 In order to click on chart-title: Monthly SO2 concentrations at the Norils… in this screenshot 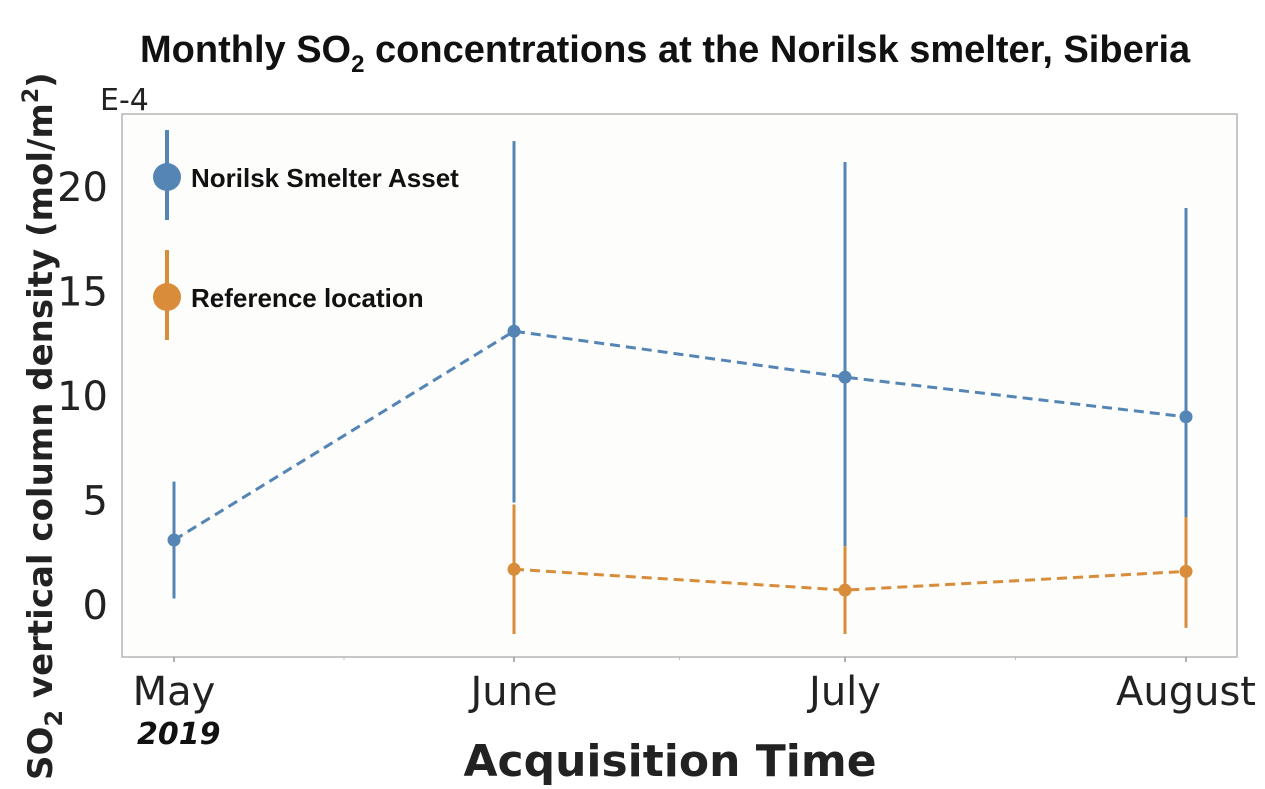, I will do `click(665, 53)`.